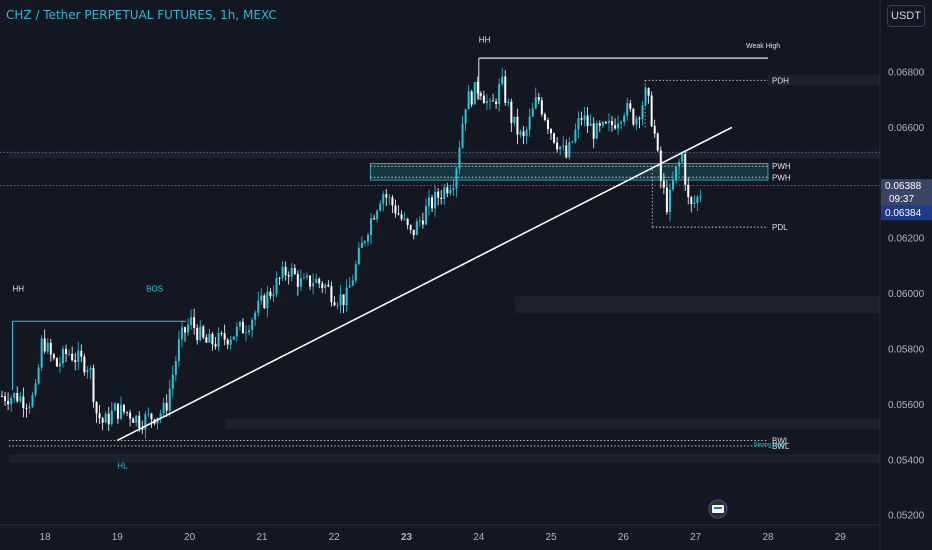  Describe the element at coordinates (335, 537) in the screenshot. I see `time-tick-label: 22` at that location.